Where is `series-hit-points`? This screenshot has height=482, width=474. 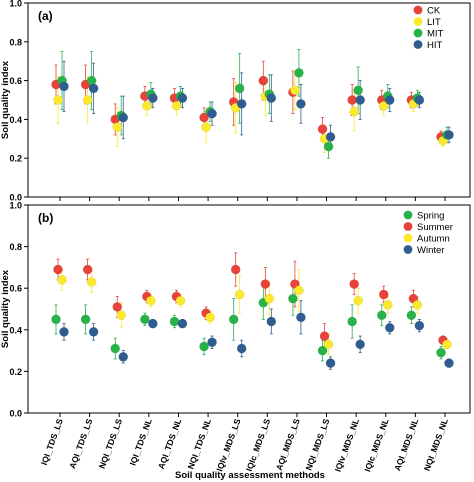
series-hit-points is located at coordinates (256, 111).